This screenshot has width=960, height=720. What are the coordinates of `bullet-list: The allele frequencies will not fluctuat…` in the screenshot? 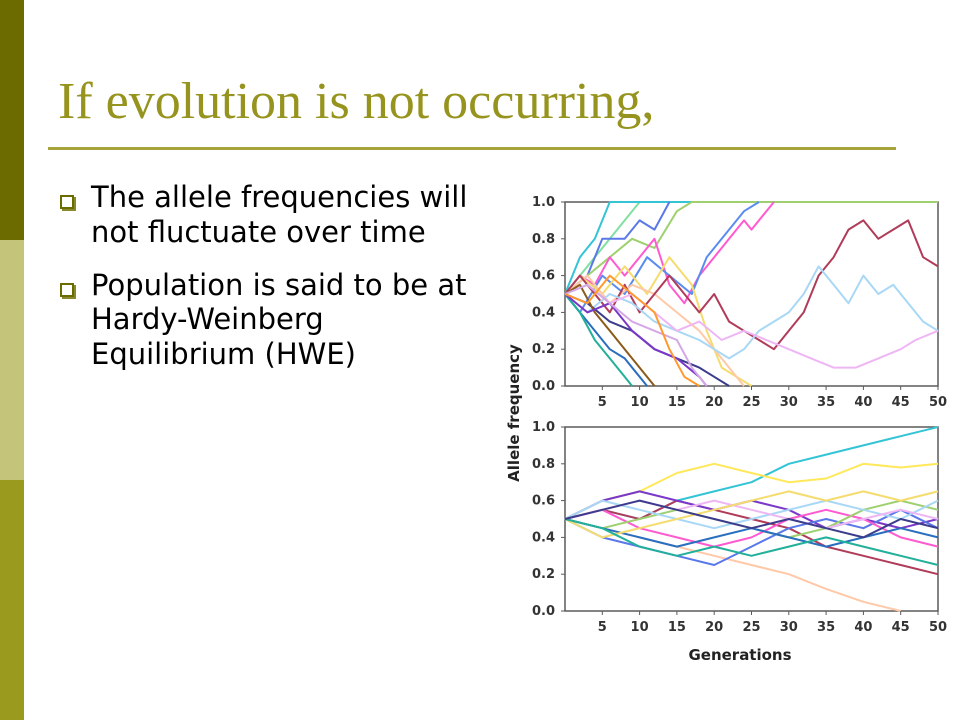 It's located at (268, 285).